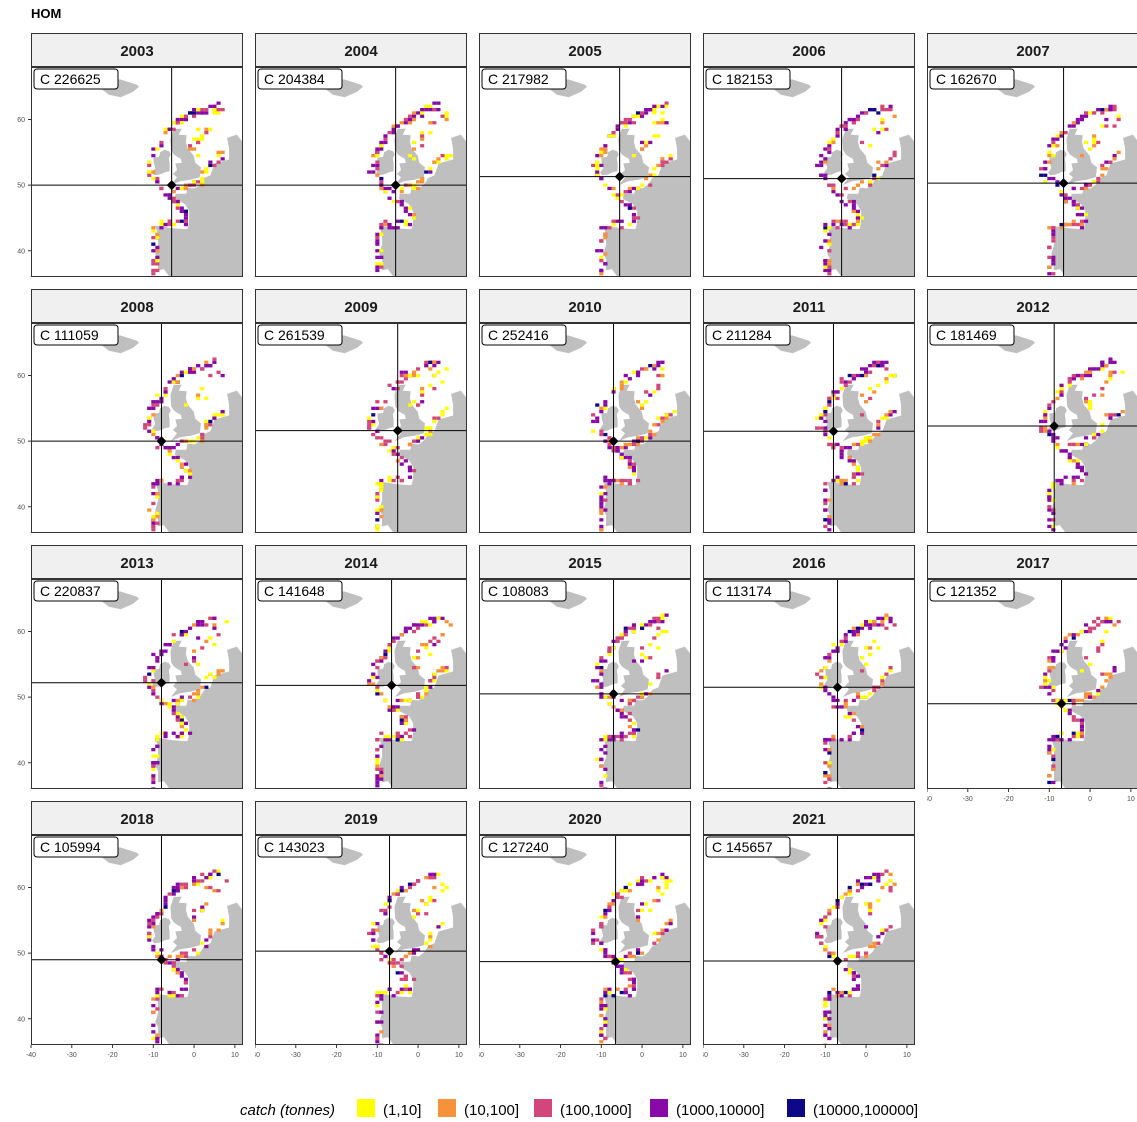 This screenshot has width=1137, height=1122. Describe the element at coordinates (21, 507) in the screenshot. I see `y-tick-label: 40` at that location.